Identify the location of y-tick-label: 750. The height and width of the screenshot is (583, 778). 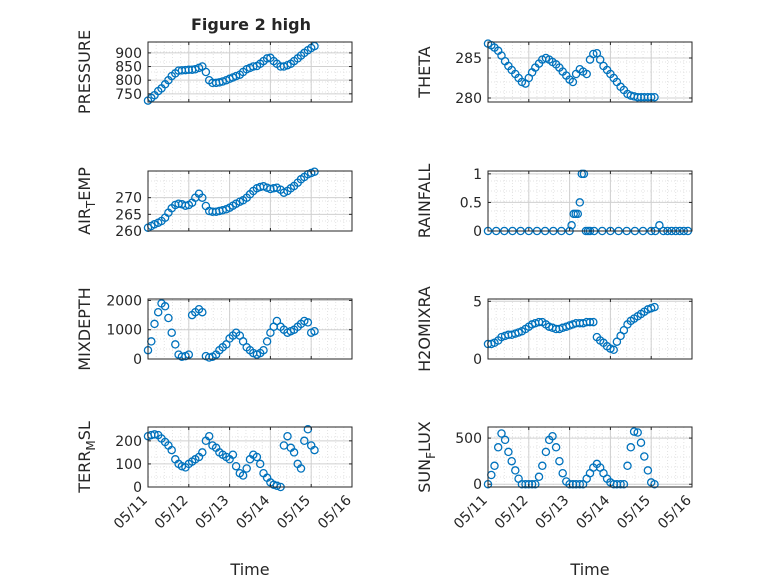
(128, 95).